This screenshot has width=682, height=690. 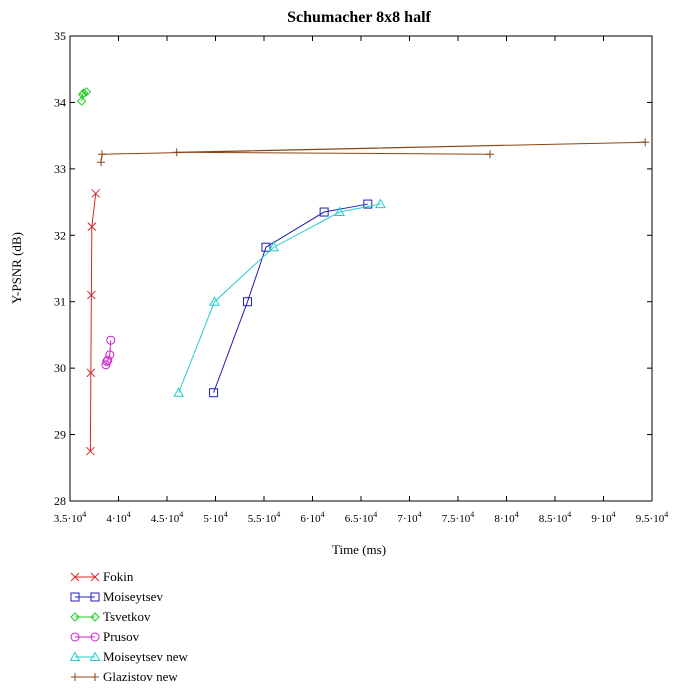 What do you see at coordinates (127, 616) in the screenshot?
I see `legend-label: Tsvetkov` at bounding box center [127, 616].